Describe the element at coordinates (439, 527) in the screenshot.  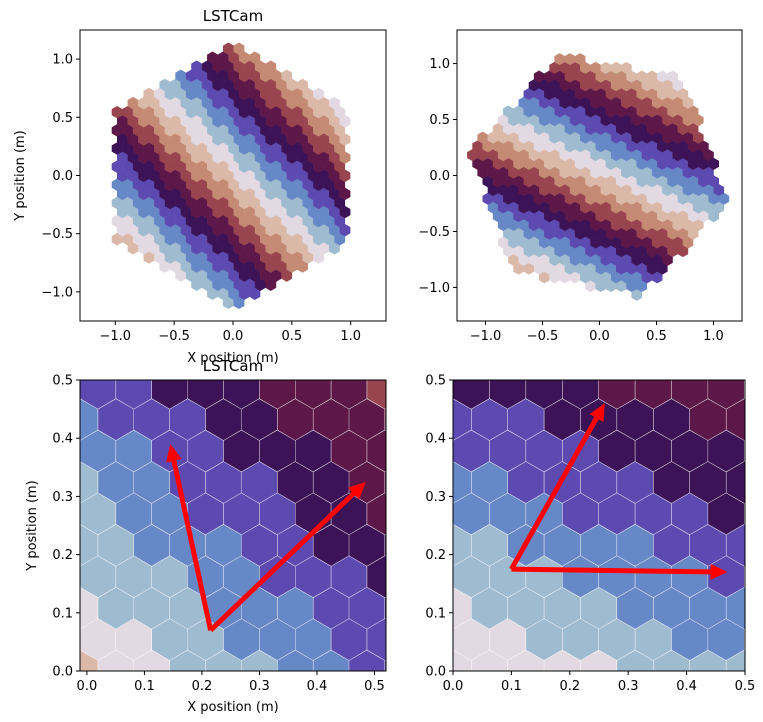
I see `y-ticks-bottom-right: 0.0 0.1 0.2 0.3 0.4 0.5` at that location.